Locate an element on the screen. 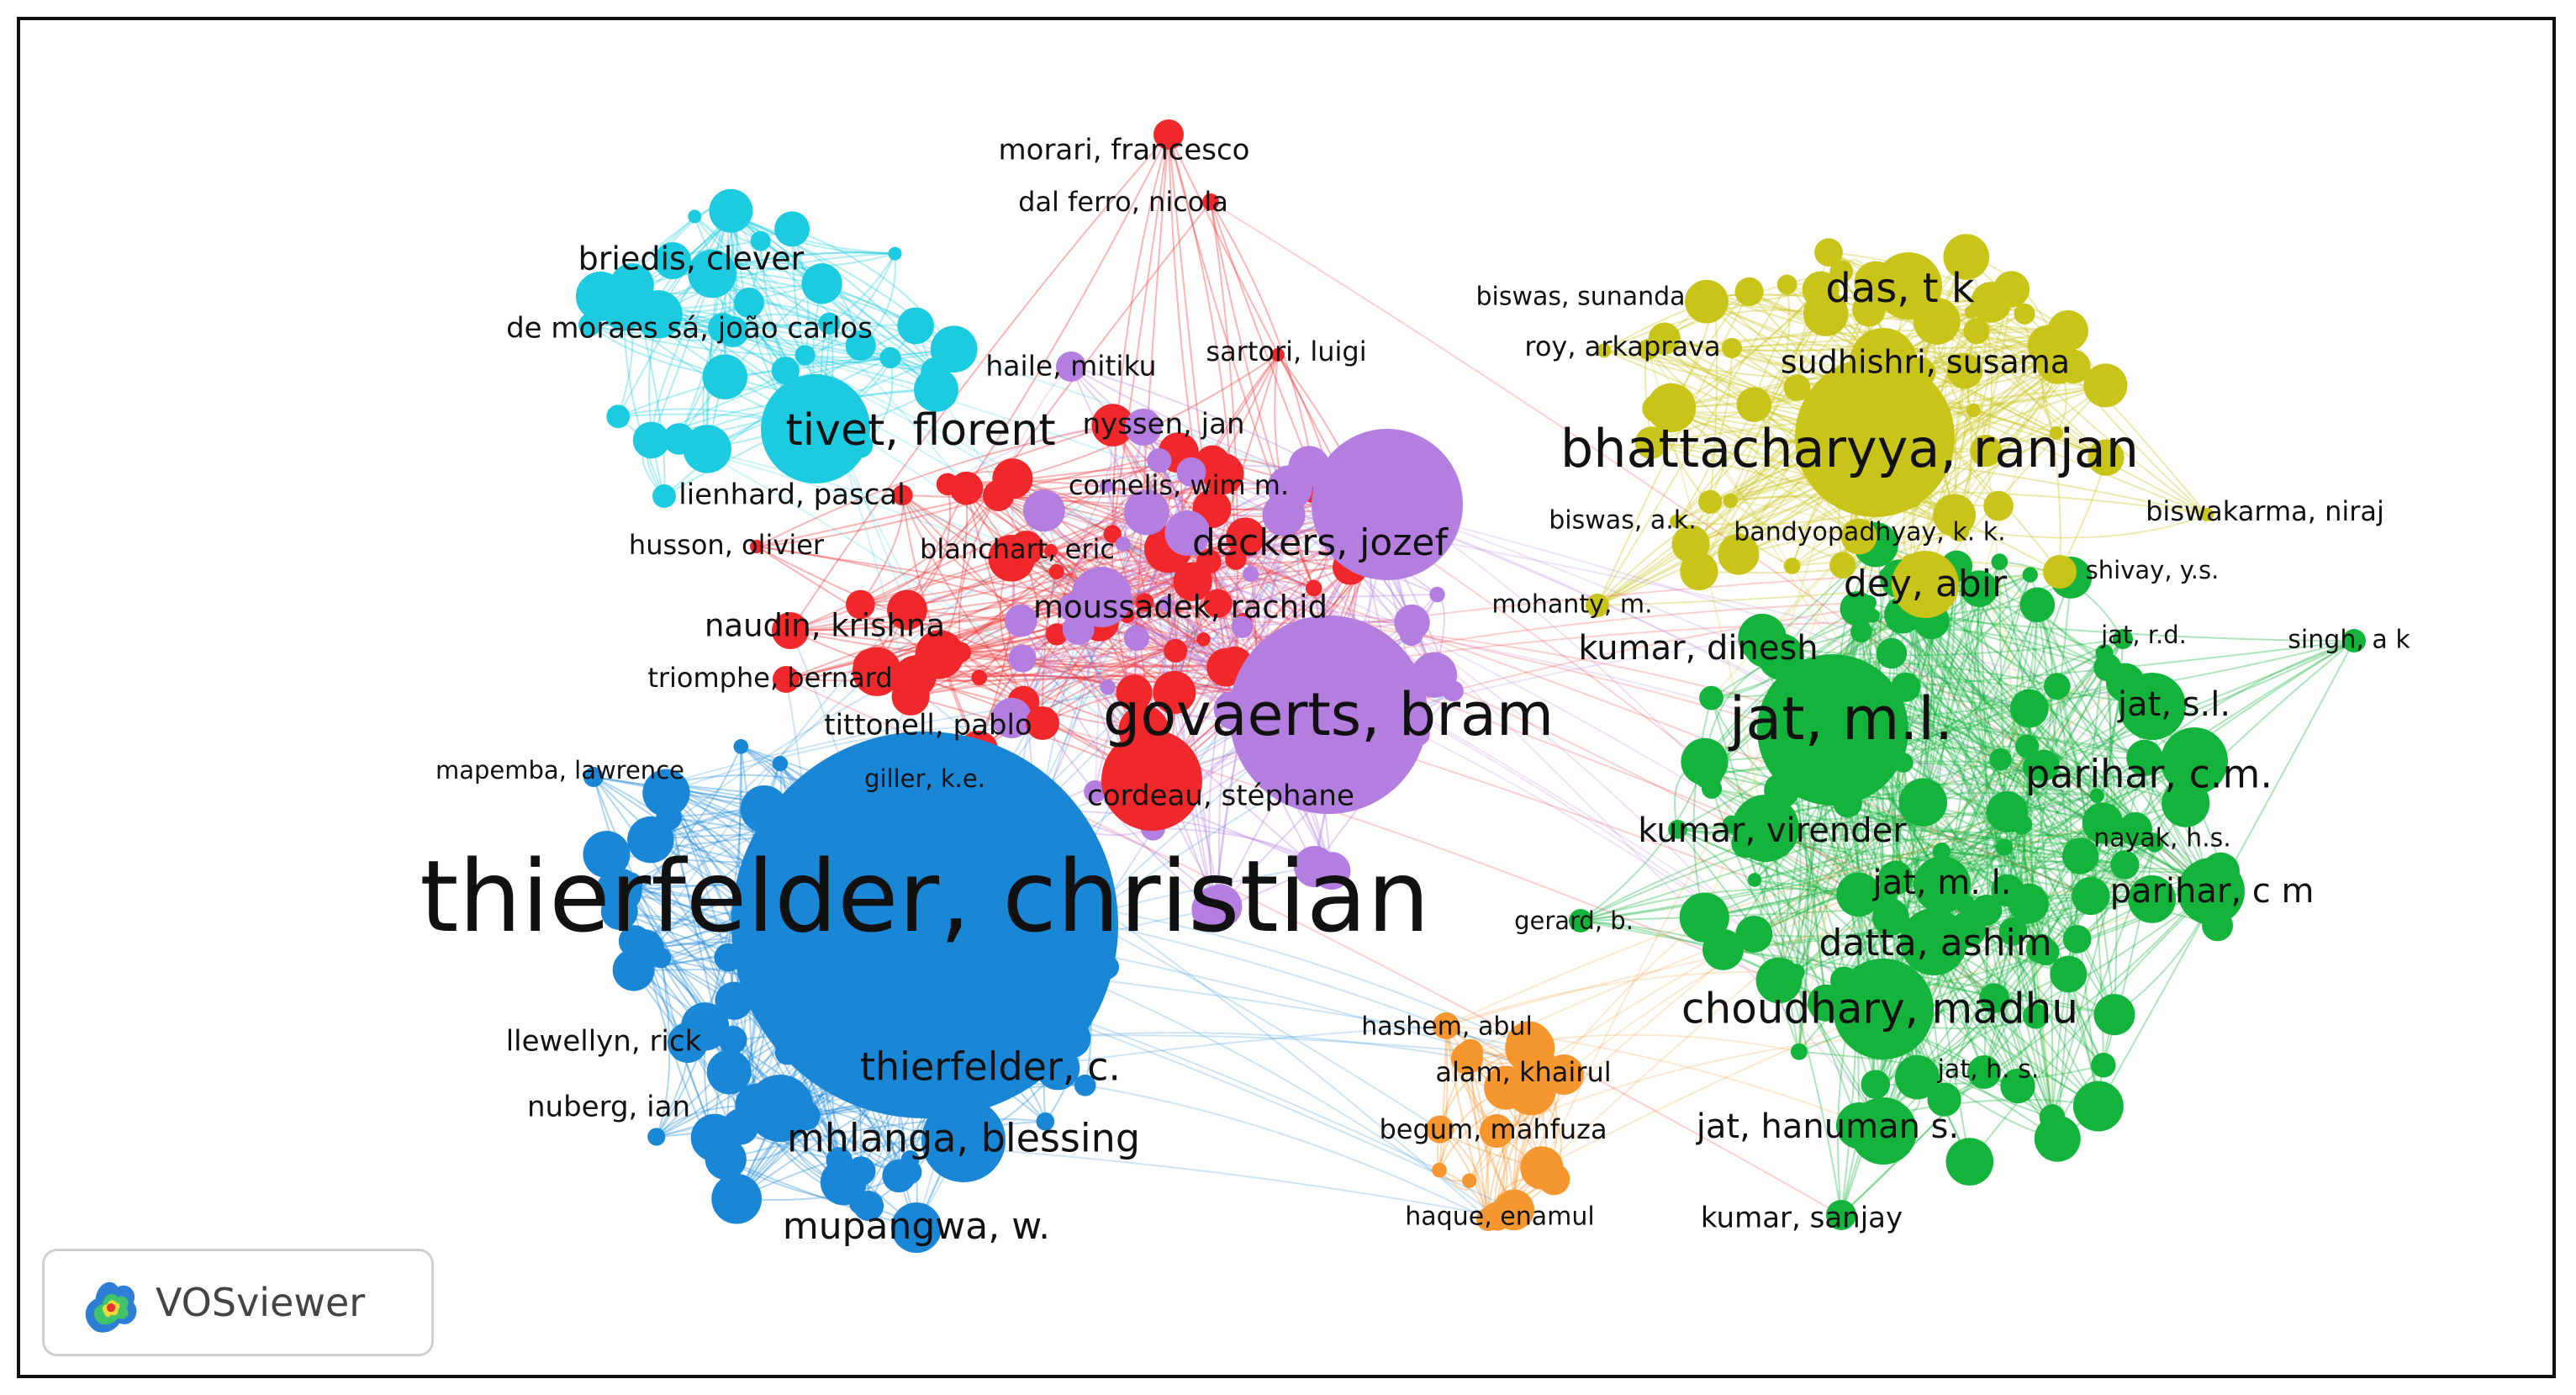 The width and height of the screenshot is (2576, 1395). node-label-27: bhattacharyya, ranjan is located at coordinates (1849, 448).